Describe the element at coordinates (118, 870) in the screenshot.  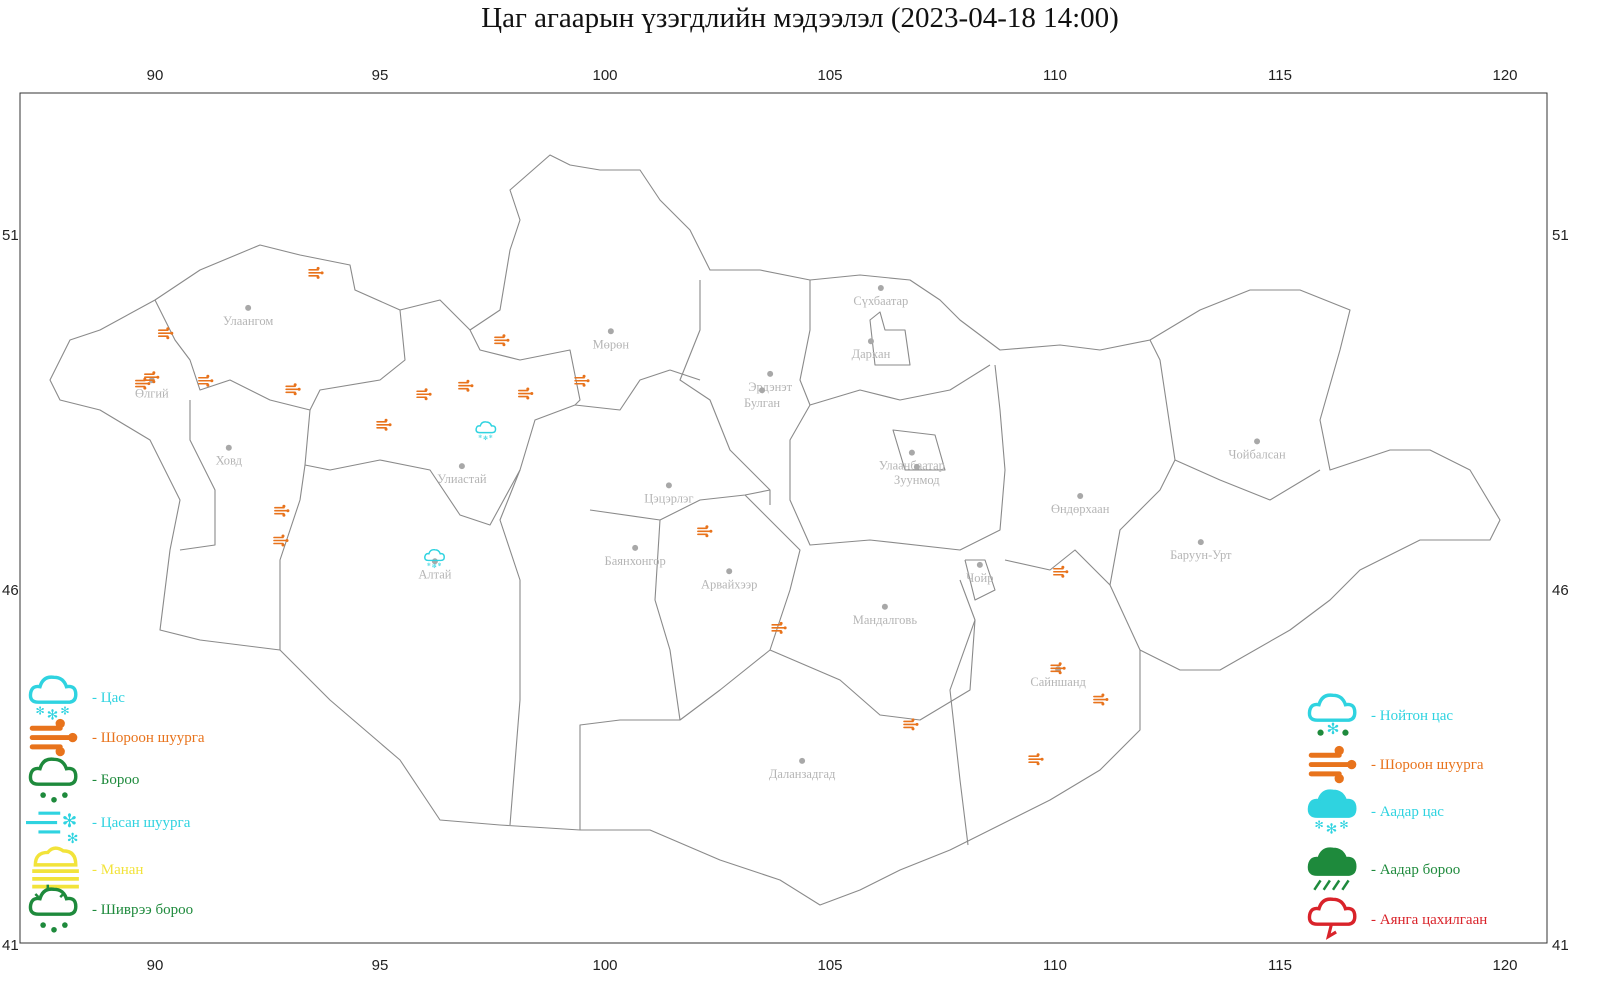
I see `legend-label: - Манан` at that location.